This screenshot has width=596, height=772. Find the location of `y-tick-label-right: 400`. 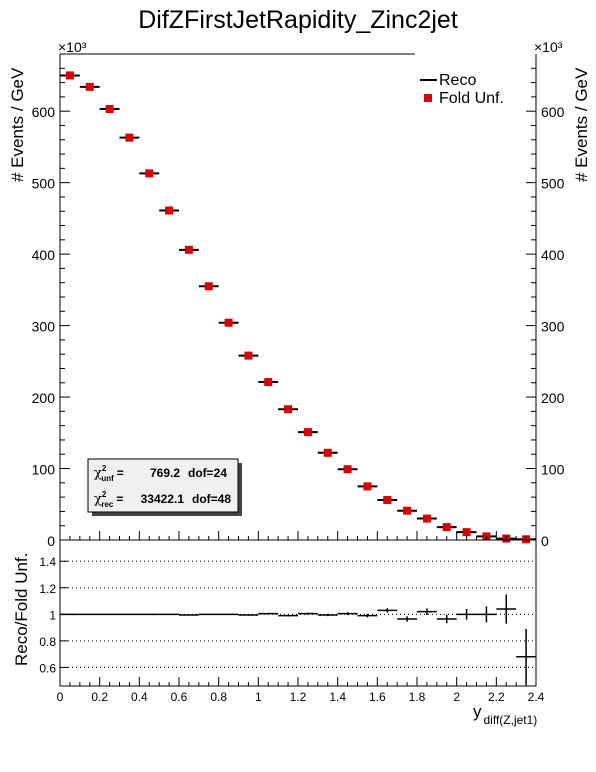

y-tick-label-right: 400 is located at coordinates (553, 255).